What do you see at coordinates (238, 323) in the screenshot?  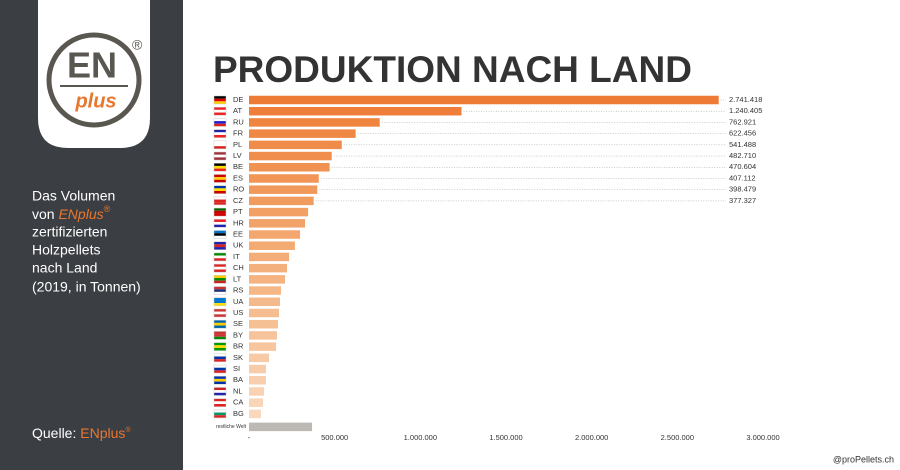 I see `category-label: SE` at bounding box center [238, 323].